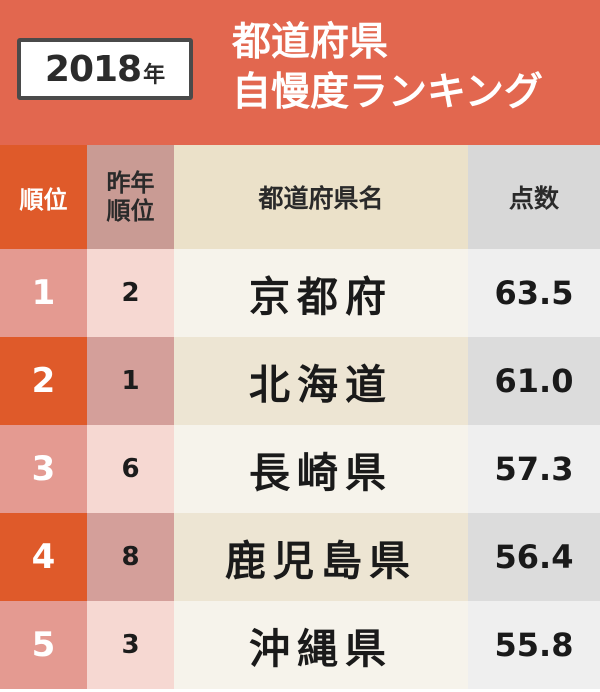 This screenshot has width=600, height=692. What do you see at coordinates (154, 75) in the screenshot?
I see `year-suffix: 年` at bounding box center [154, 75].